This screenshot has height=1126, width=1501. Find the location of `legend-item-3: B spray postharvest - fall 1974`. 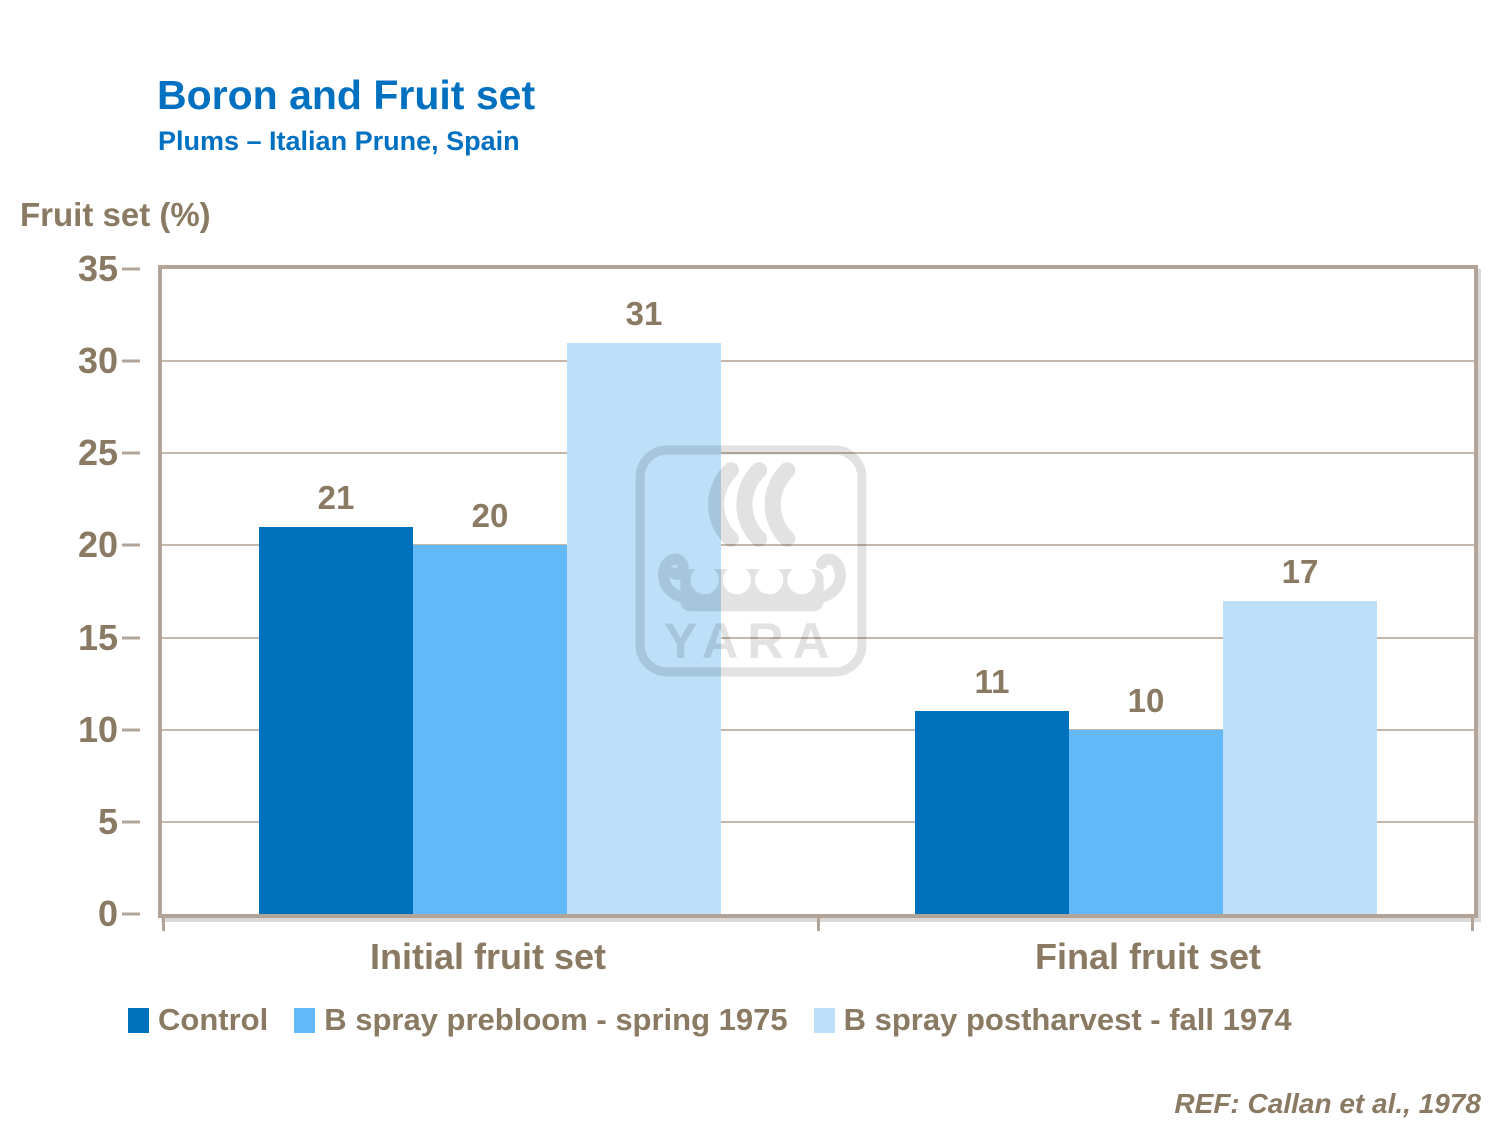

legend-item-3: B spray postharvest - fall 1974 is located at coordinates (1052, 1020).